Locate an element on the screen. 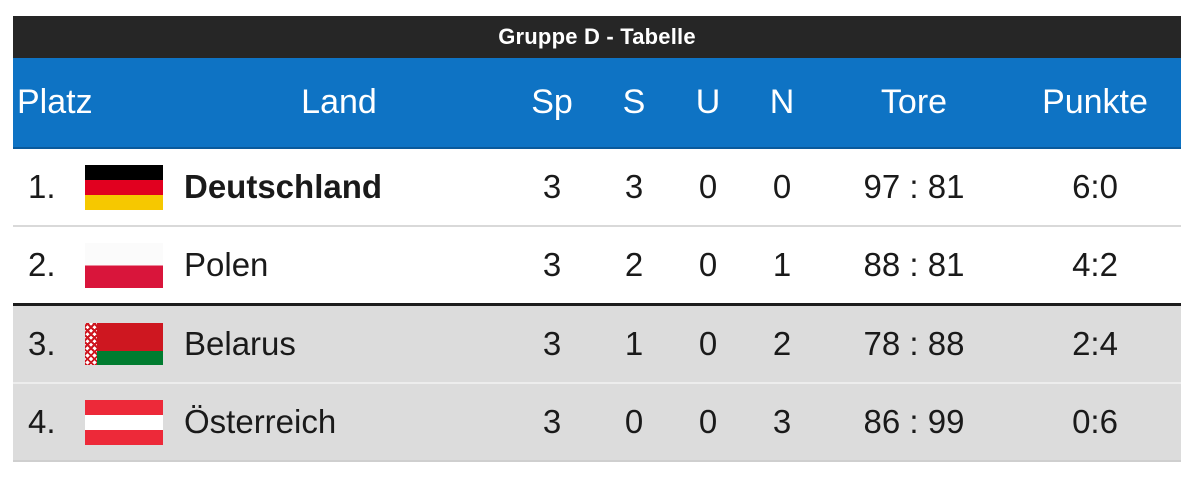 The image size is (1200, 481). column-header-tore: Tore is located at coordinates (914, 102).